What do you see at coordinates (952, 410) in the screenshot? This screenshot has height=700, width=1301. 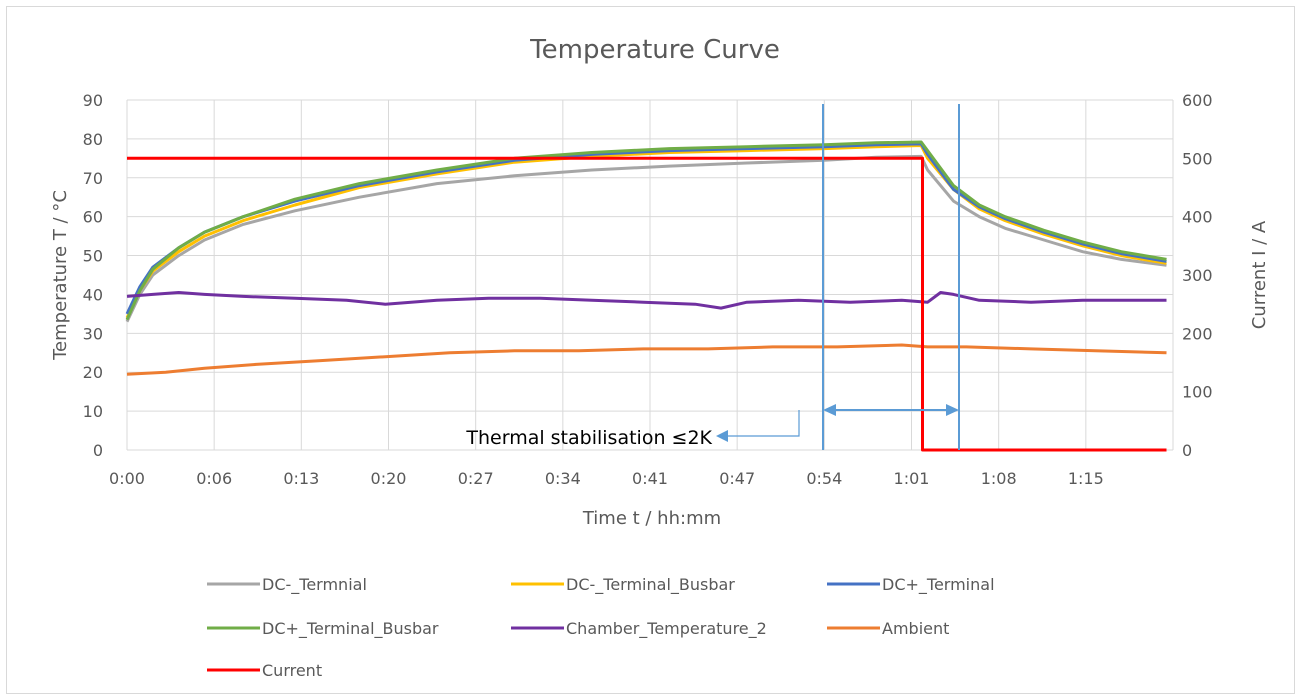 I see `window-arrow-right-head` at bounding box center [952, 410].